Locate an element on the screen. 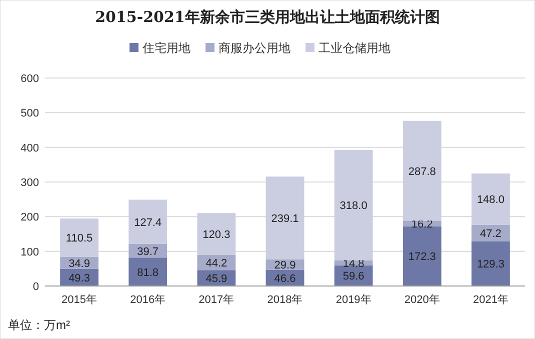 The image size is (535, 339). data-label: 34.9 is located at coordinates (79, 264).